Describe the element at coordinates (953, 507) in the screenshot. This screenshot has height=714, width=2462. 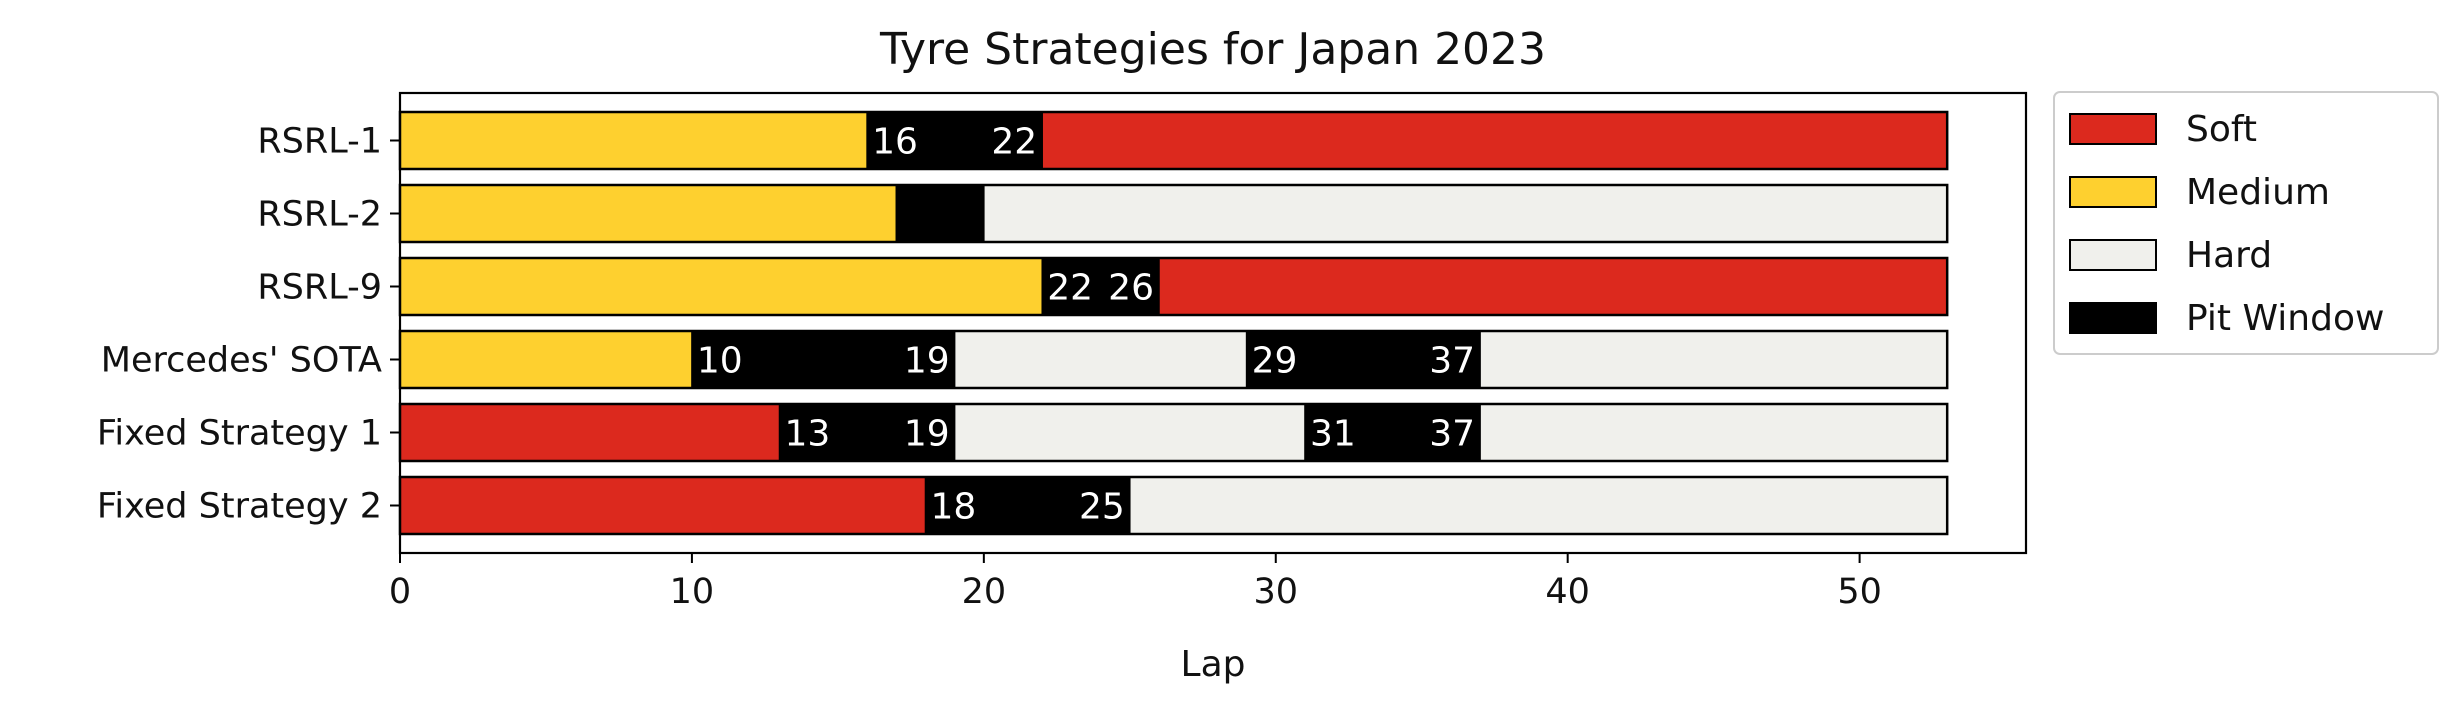
I see `pit-start-label: 18` at that location.